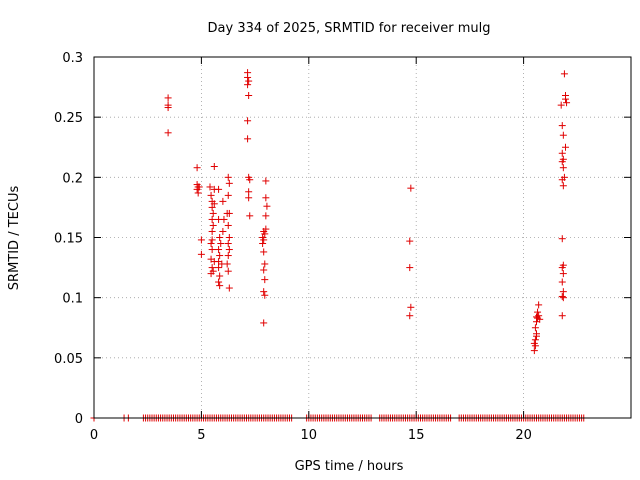  I want to click on y-tick-label: 0.1, so click(72, 299).